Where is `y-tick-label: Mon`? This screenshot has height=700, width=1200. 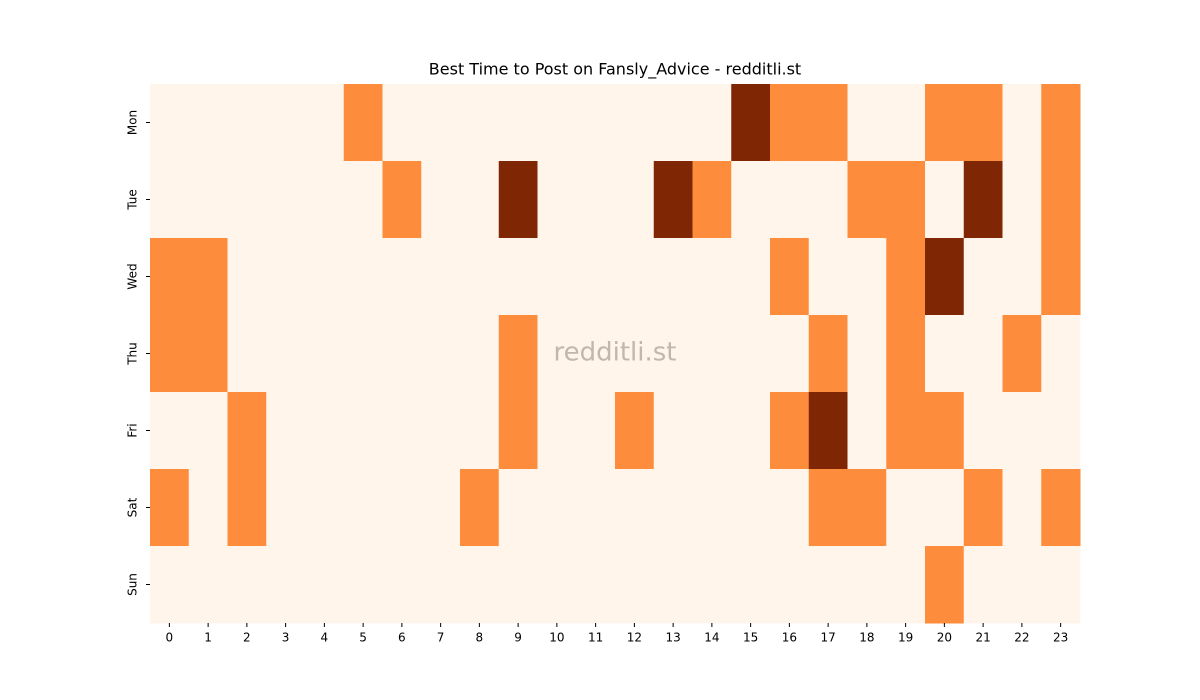 y-tick-label: Mon is located at coordinates (133, 122).